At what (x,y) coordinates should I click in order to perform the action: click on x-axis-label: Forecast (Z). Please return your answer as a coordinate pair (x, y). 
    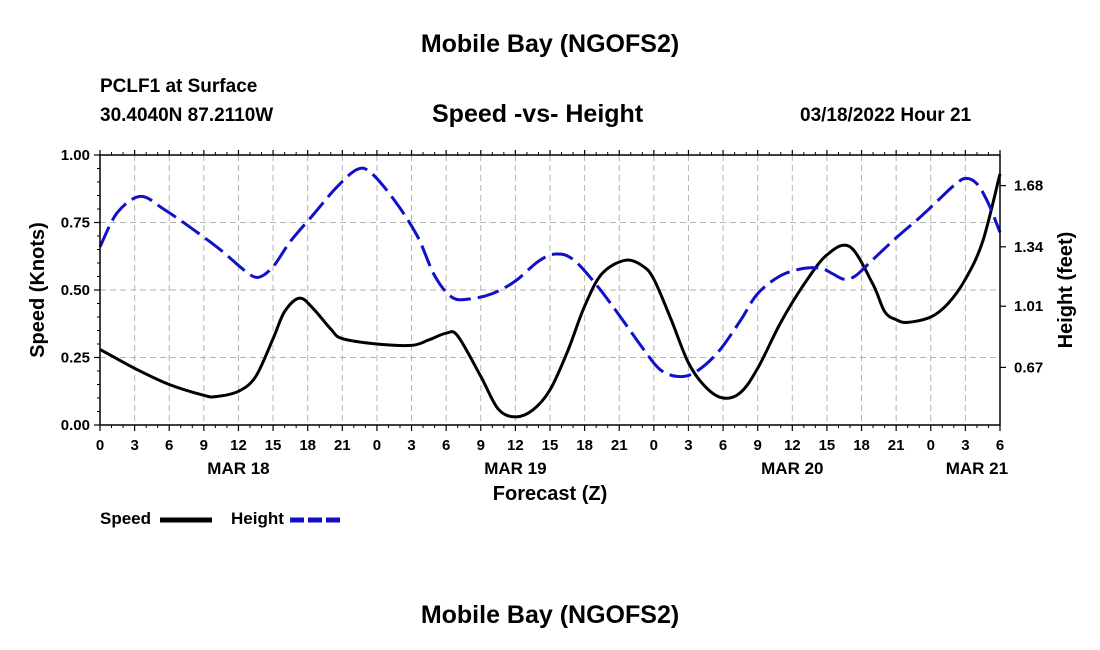
    Looking at the image, I should click on (550, 494).